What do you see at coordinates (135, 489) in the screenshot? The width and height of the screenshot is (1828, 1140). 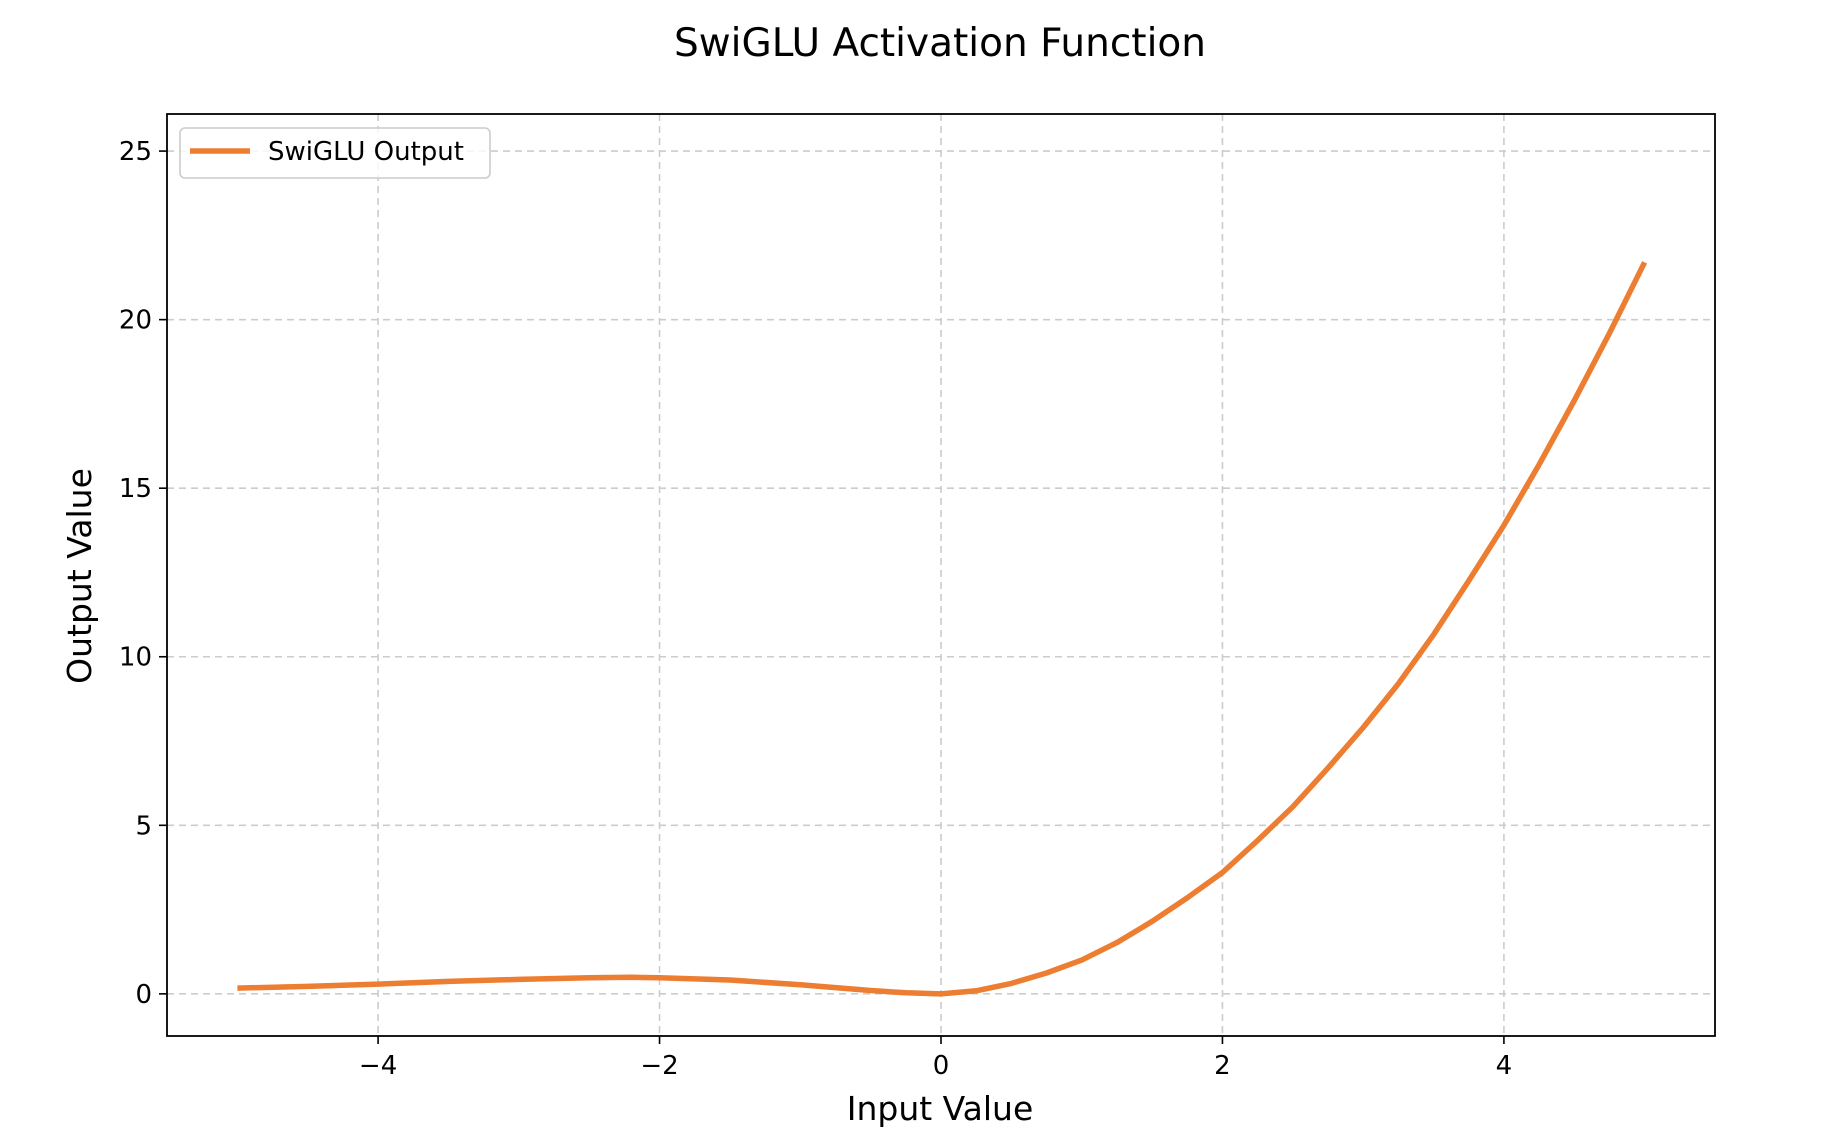 I see `y-tick-label: 15` at bounding box center [135, 489].